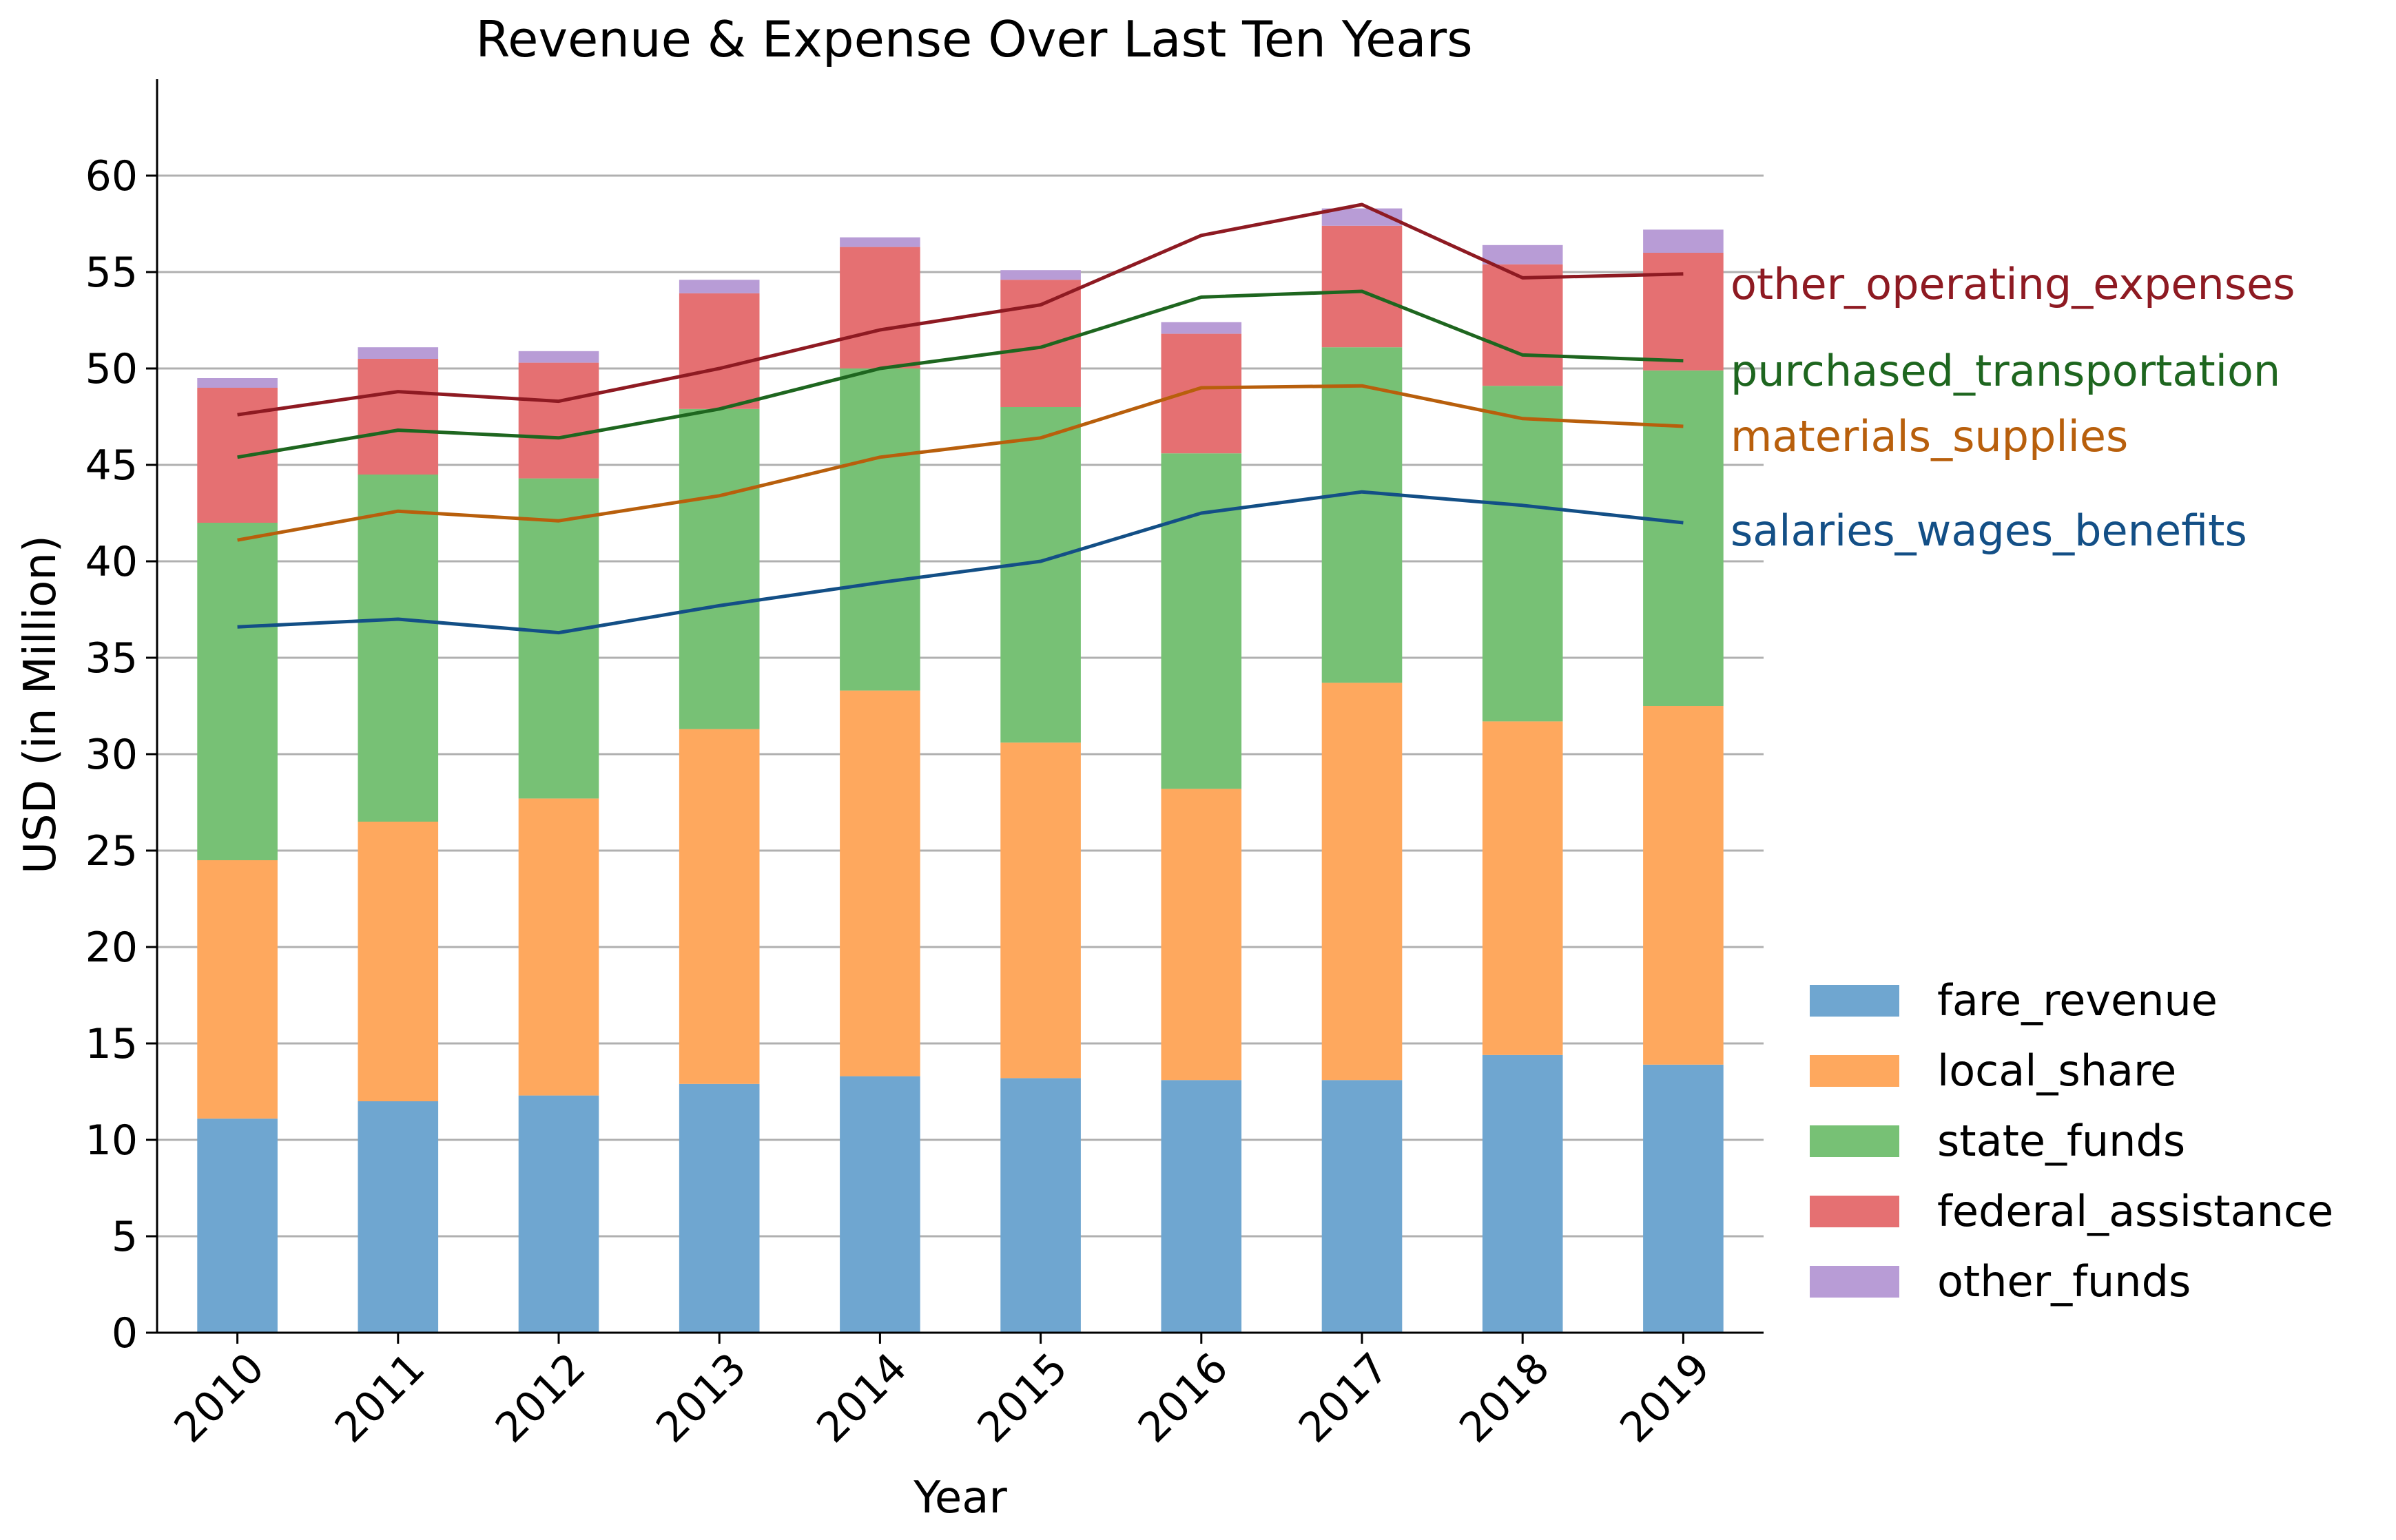 The image size is (2396, 1540). Describe the element at coordinates (960, 463) in the screenshot. I see `line-materials_supplies` at that location.